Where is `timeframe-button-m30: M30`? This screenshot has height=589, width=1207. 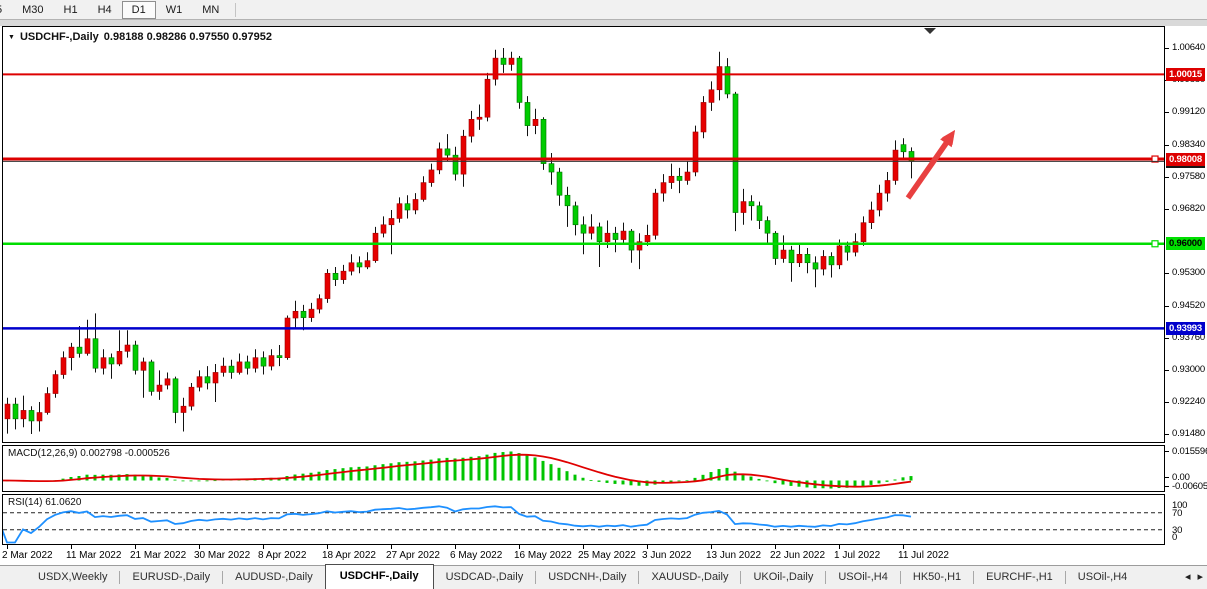 timeframe-button-m30: M30 is located at coordinates (33, 9).